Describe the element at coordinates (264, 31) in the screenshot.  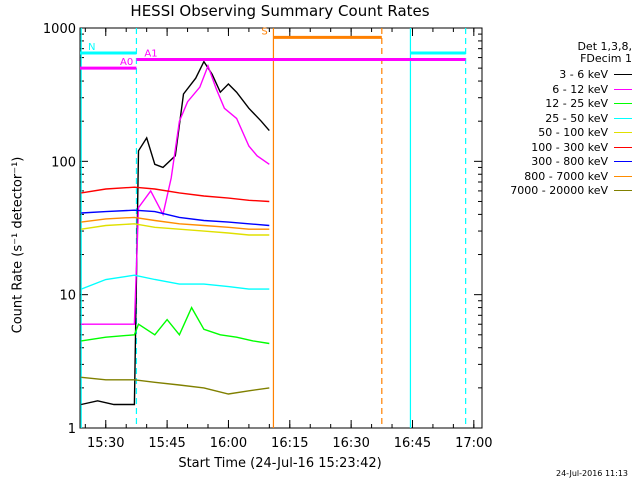
I see `mode-bar-label: S` at that location.